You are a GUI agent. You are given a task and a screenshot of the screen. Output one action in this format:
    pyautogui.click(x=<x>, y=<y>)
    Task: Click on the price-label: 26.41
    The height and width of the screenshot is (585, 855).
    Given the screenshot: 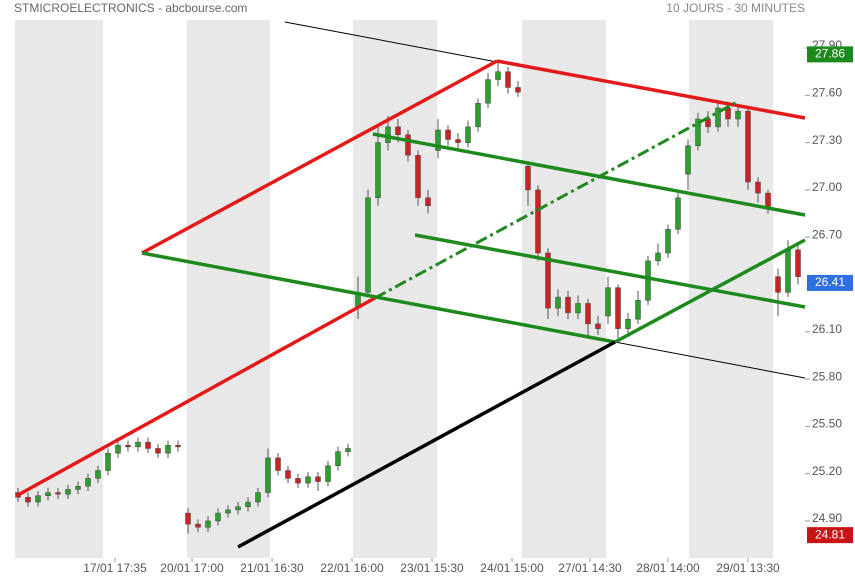 What is the action you would take?
    pyautogui.click(x=830, y=282)
    